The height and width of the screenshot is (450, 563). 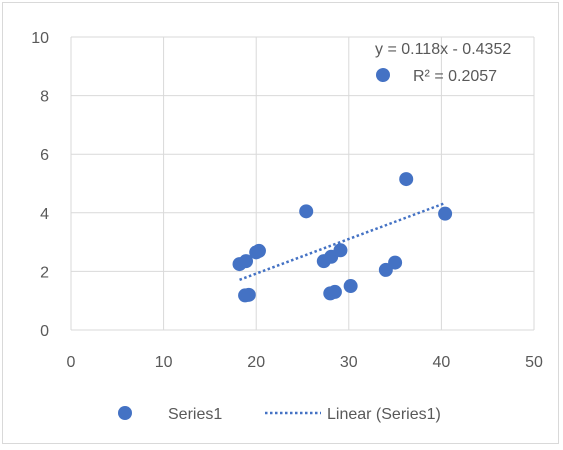 I want to click on y-tick-label: 2, so click(x=44, y=272).